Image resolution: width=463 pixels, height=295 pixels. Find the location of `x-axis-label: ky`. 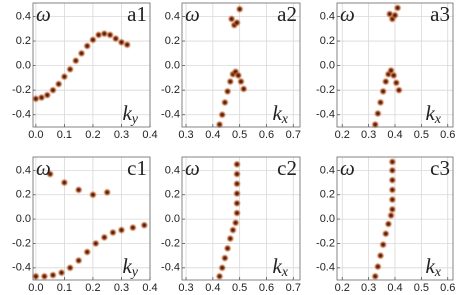

x-axis-label: ky is located at coordinates (130, 267).